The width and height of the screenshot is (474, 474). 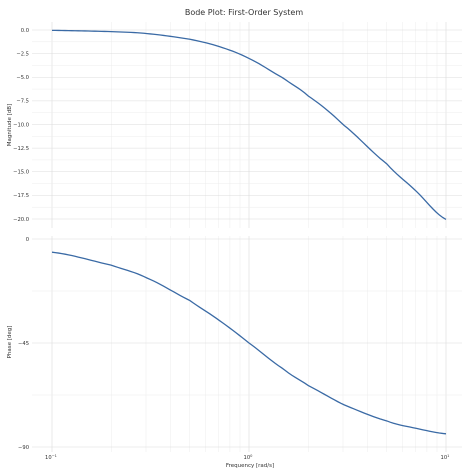 I want to click on magnitude-axis-label: Magnitude [dB], so click(x=10, y=125).